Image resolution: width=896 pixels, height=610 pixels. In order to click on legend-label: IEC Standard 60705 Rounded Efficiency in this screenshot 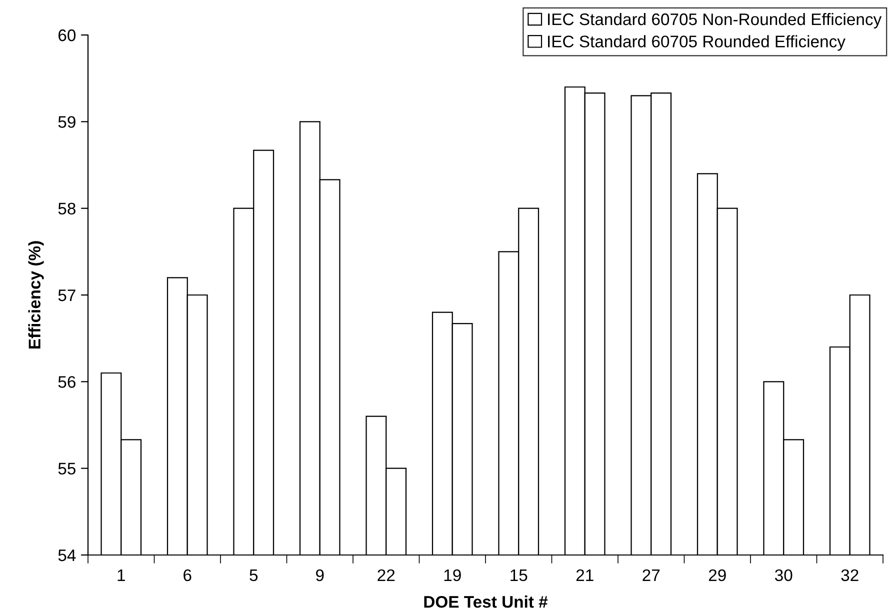, I will do `click(697, 43)`.